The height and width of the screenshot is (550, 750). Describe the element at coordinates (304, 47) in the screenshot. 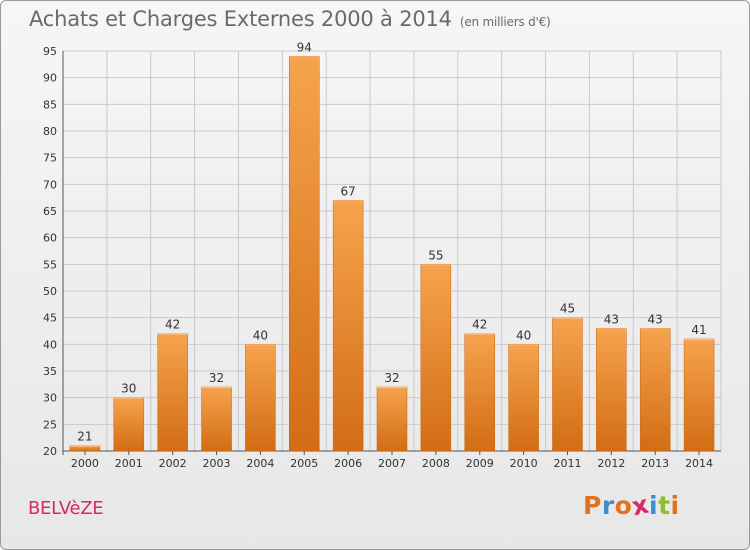

I see `data-label-2005: 94` at that location.